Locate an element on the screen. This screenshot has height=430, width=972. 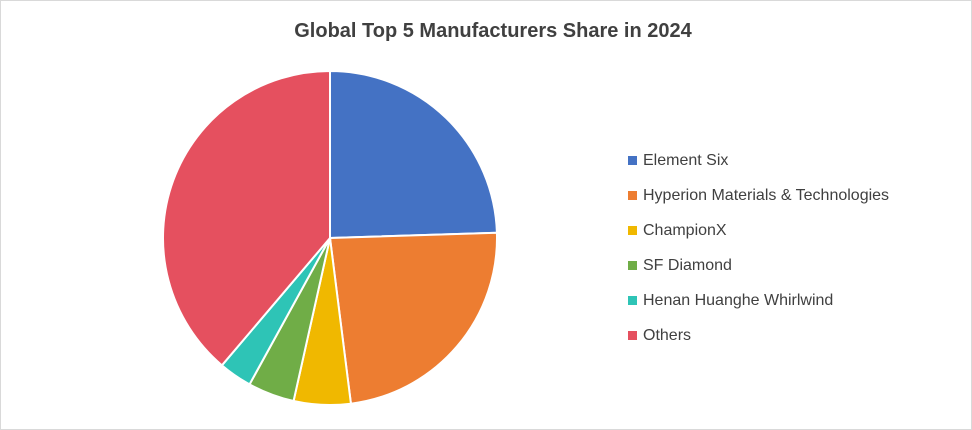
legend-label: Element Six is located at coordinates (686, 160).